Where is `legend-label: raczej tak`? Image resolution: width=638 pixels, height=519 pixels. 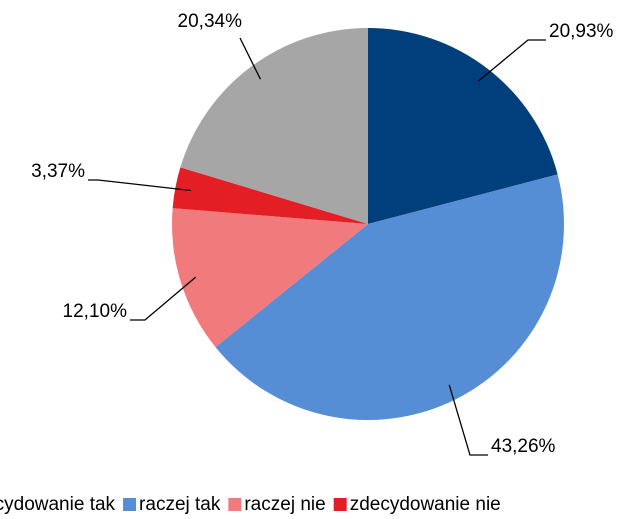
legend-label: raczej tak is located at coordinates (180, 504).